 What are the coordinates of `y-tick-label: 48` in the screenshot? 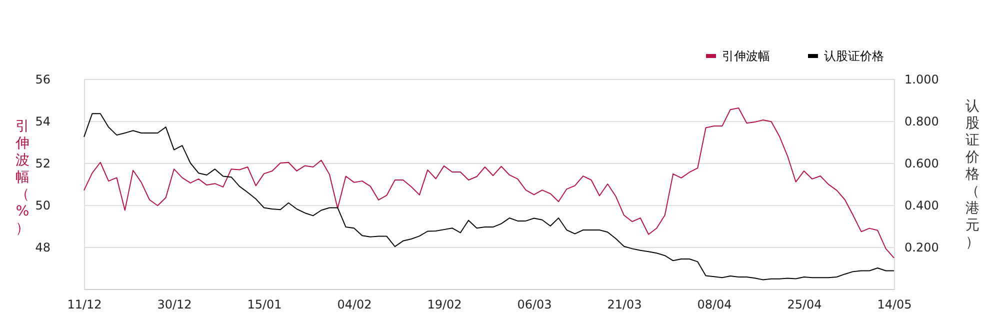 It's located at (42, 247).